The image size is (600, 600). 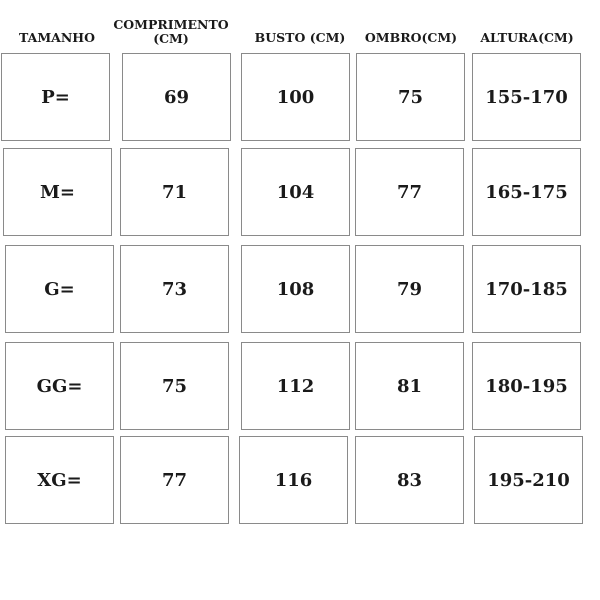 I want to click on table-cell: 81, so click(x=409, y=386).